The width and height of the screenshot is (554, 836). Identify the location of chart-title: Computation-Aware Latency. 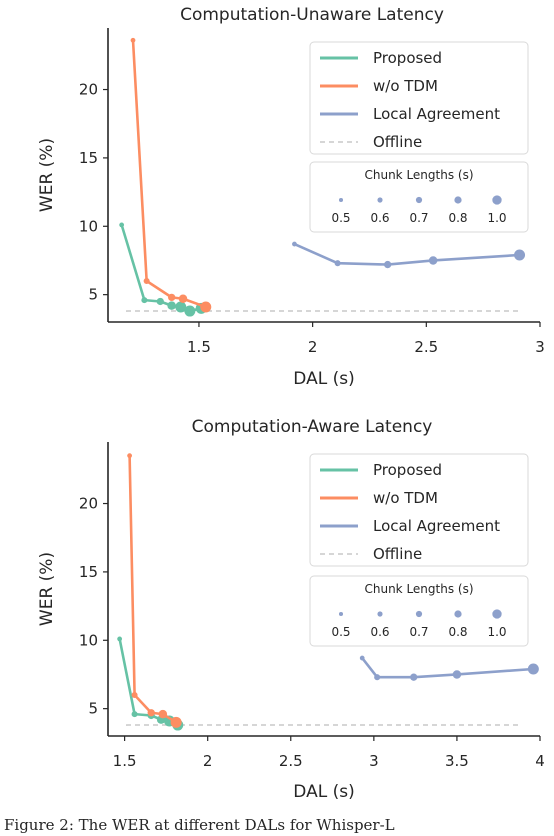
(312, 427).